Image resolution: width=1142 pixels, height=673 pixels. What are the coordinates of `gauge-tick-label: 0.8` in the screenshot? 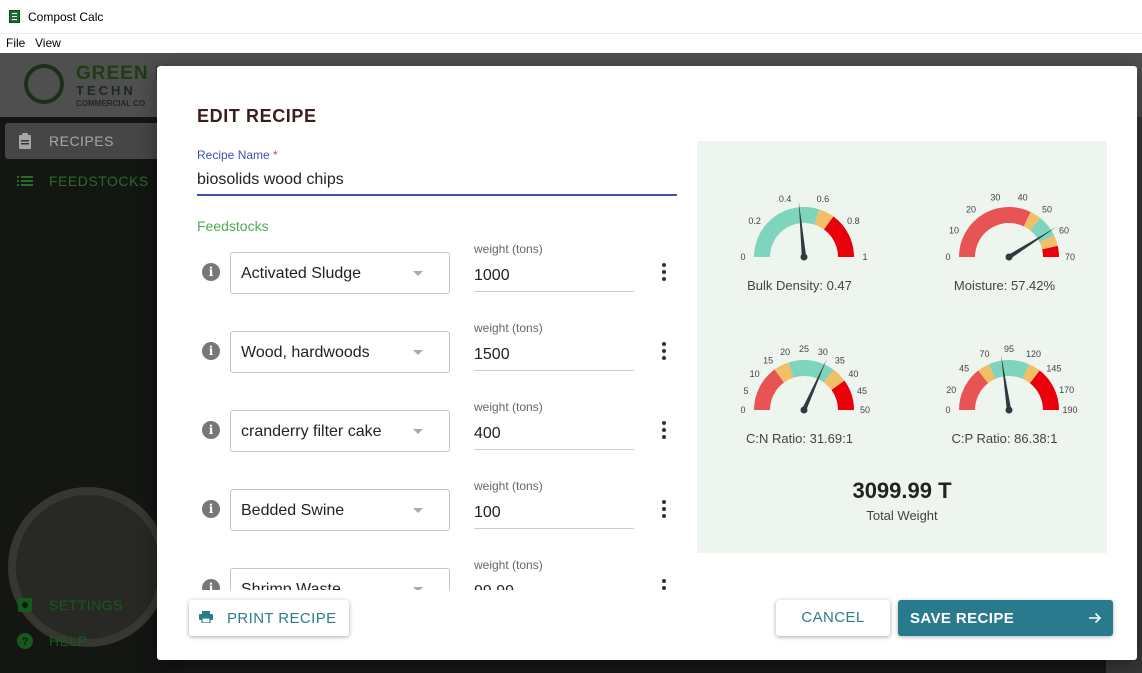 It's located at (853, 221).